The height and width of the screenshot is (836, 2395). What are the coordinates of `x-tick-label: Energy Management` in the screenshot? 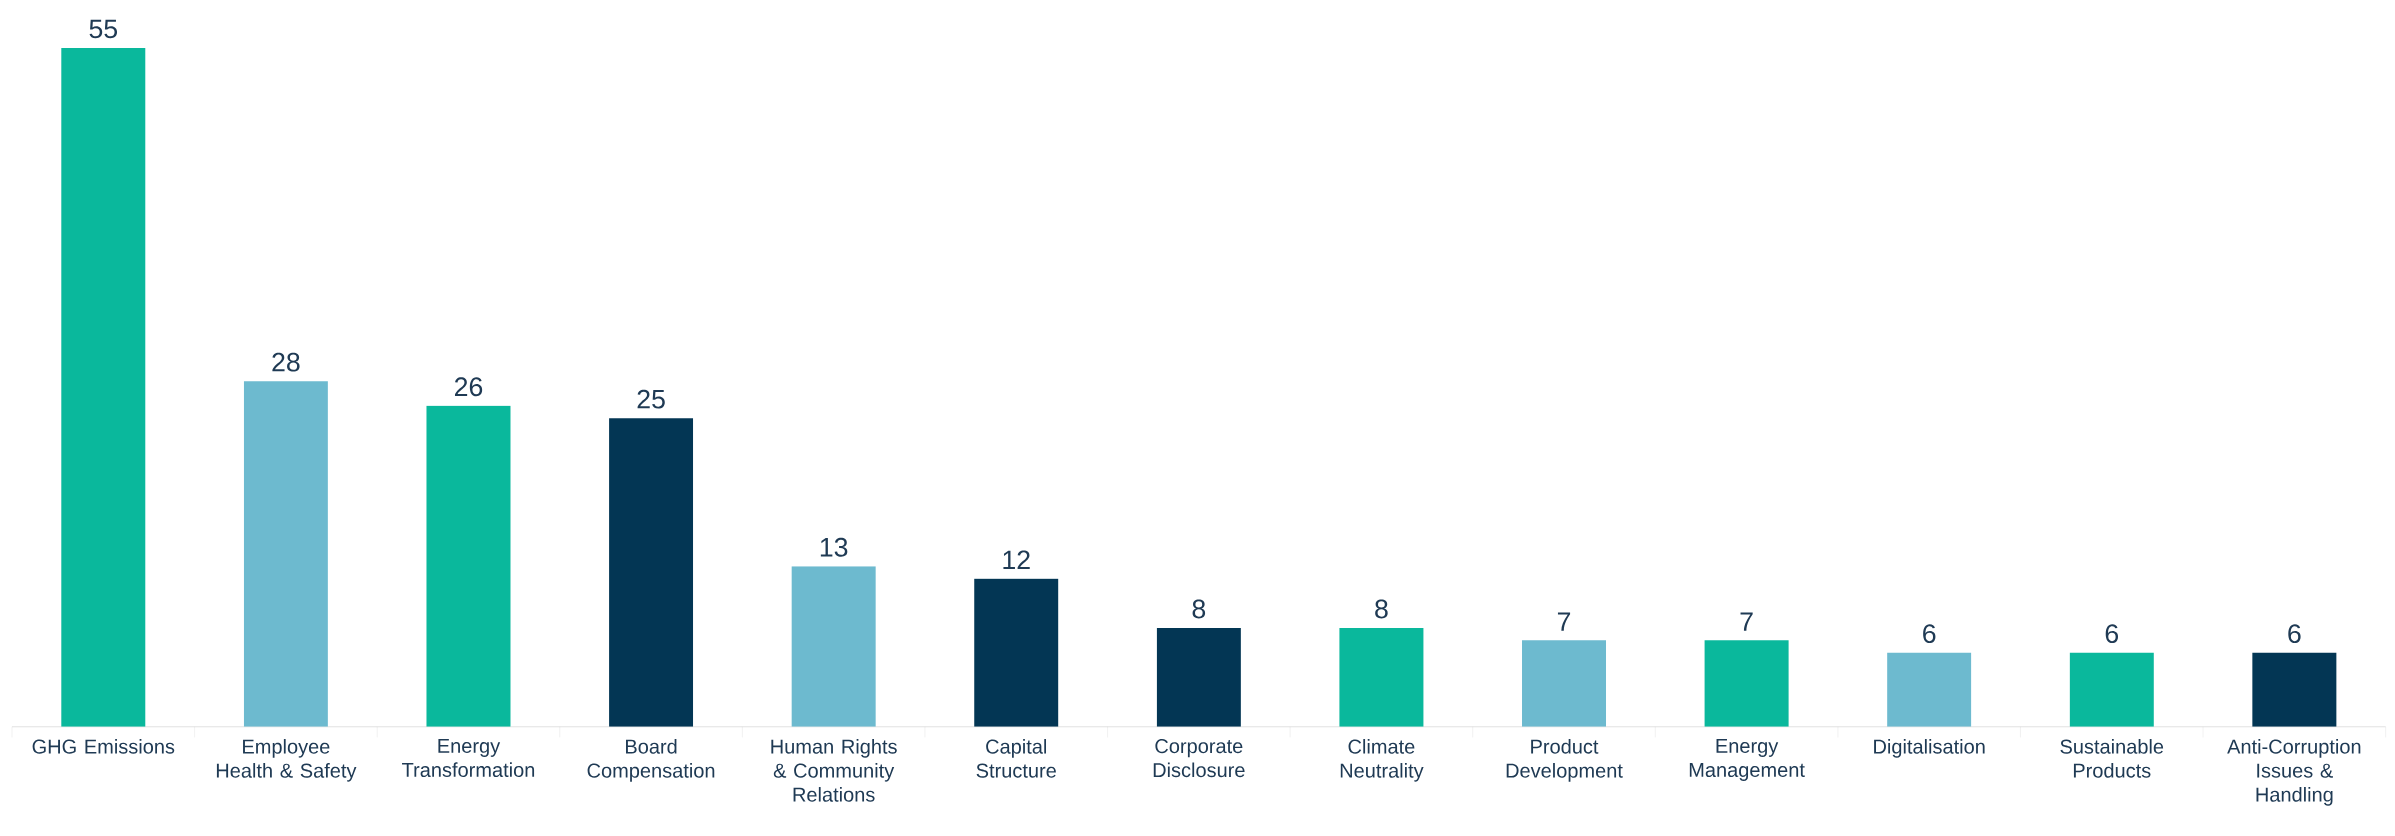 It's located at (1747, 759).